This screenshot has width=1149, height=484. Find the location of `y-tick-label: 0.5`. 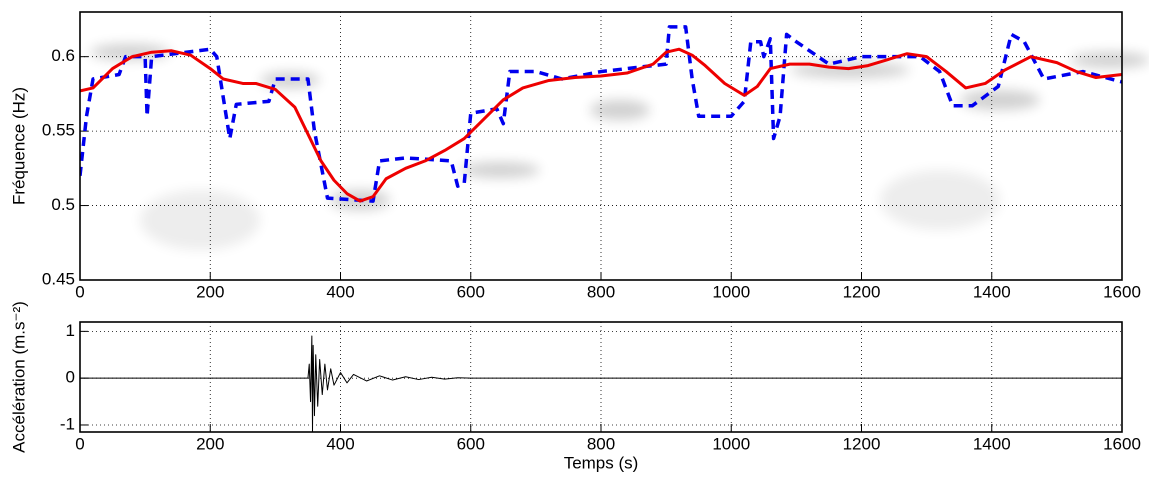

y-tick-label: 0.5 is located at coordinates (63, 204).